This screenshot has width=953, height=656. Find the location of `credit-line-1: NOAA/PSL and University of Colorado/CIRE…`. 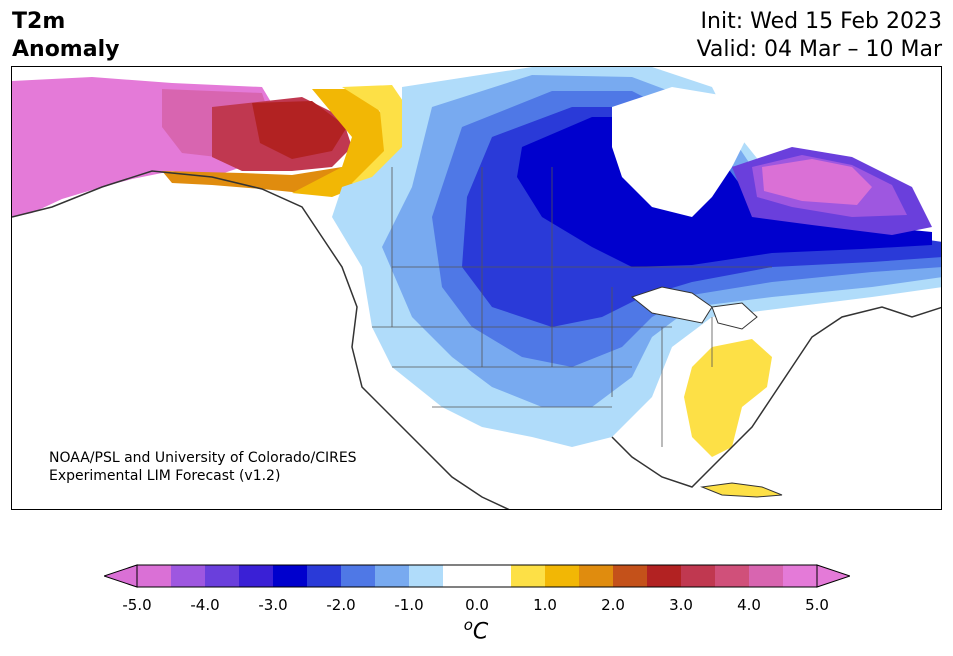

credit-line-1: NOAA/PSL and University of Colorado/CIRE… is located at coordinates (203, 458).